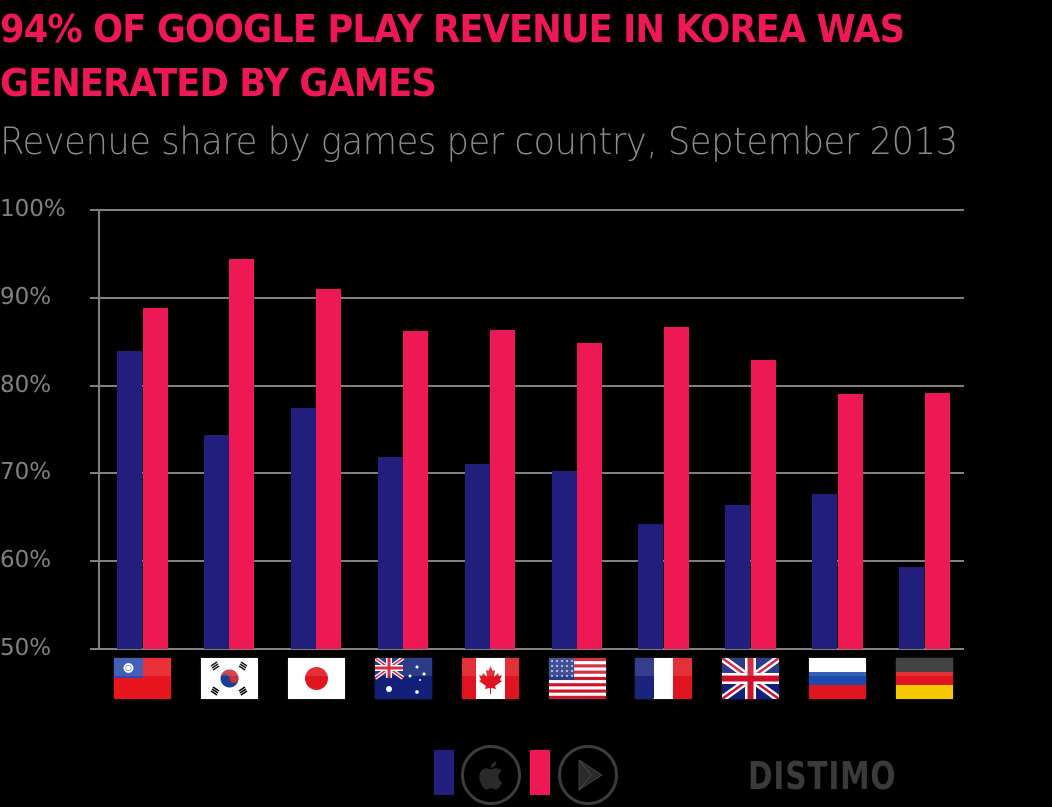 Image resolution: width=1052 pixels, height=807 pixels. I want to click on legend-swatch-google-play, so click(540, 772).